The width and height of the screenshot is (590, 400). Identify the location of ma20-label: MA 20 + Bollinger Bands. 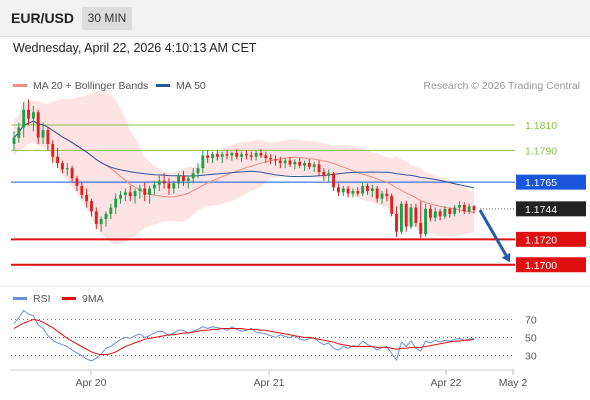
(91, 86).